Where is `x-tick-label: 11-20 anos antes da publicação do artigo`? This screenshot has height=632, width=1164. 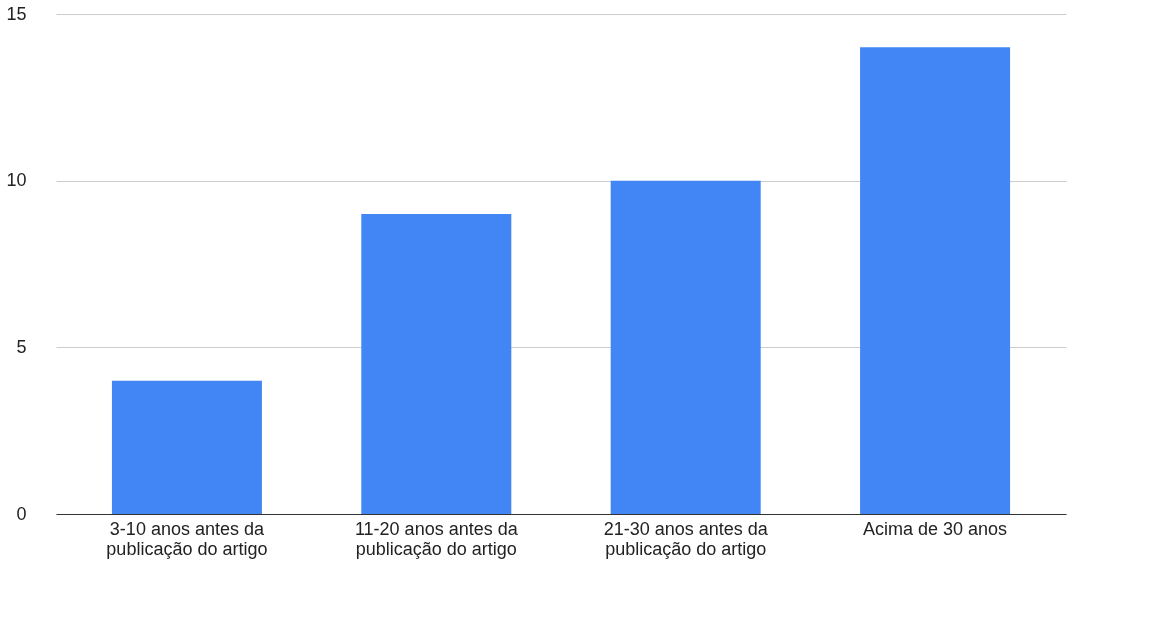
x-tick-label: 11-20 anos antes da publicação do artigo is located at coordinates (436, 538).